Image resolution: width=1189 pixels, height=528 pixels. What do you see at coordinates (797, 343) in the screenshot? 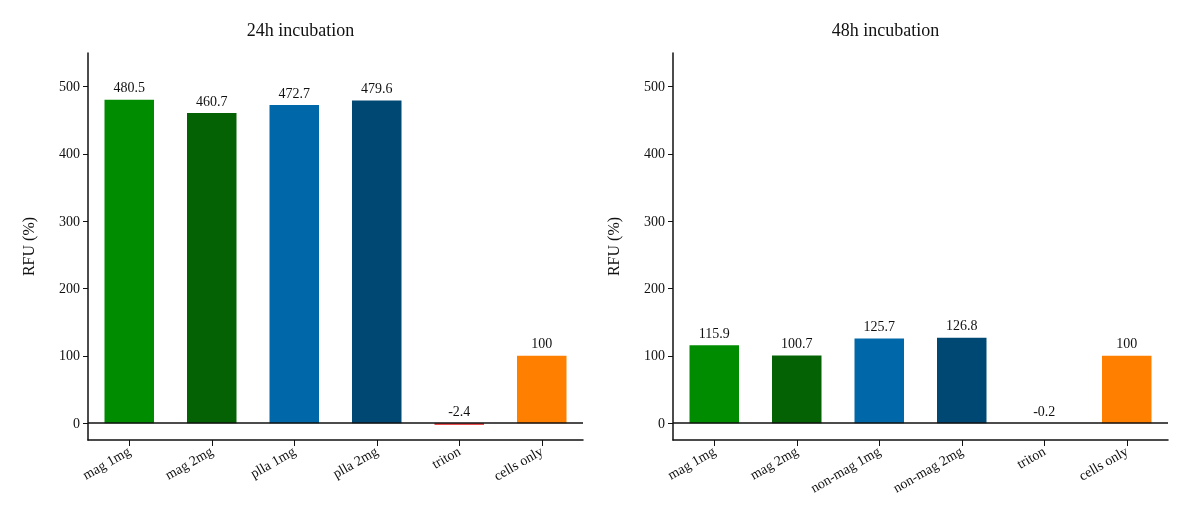
I see `data-label: 100.7` at bounding box center [797, 343].